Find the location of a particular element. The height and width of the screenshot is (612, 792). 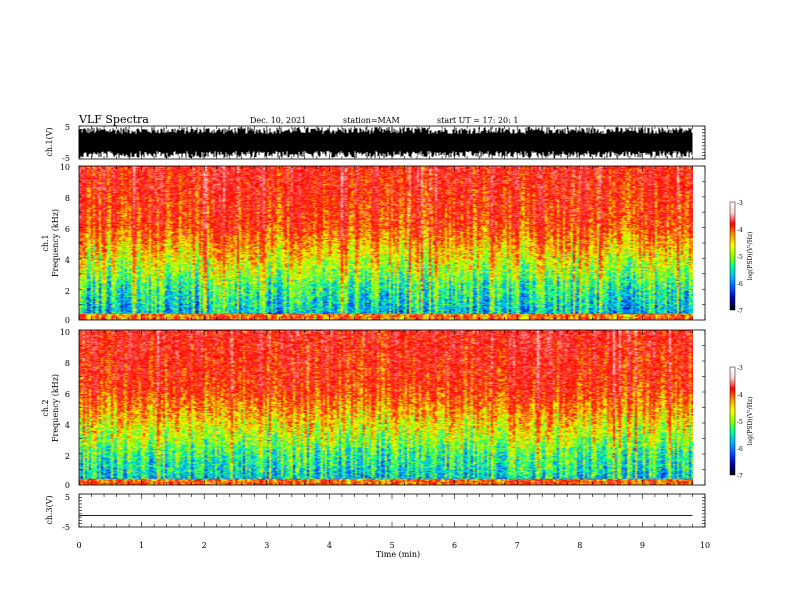

ch2-ytick-10: 10 is located at coordinates (65, 332).